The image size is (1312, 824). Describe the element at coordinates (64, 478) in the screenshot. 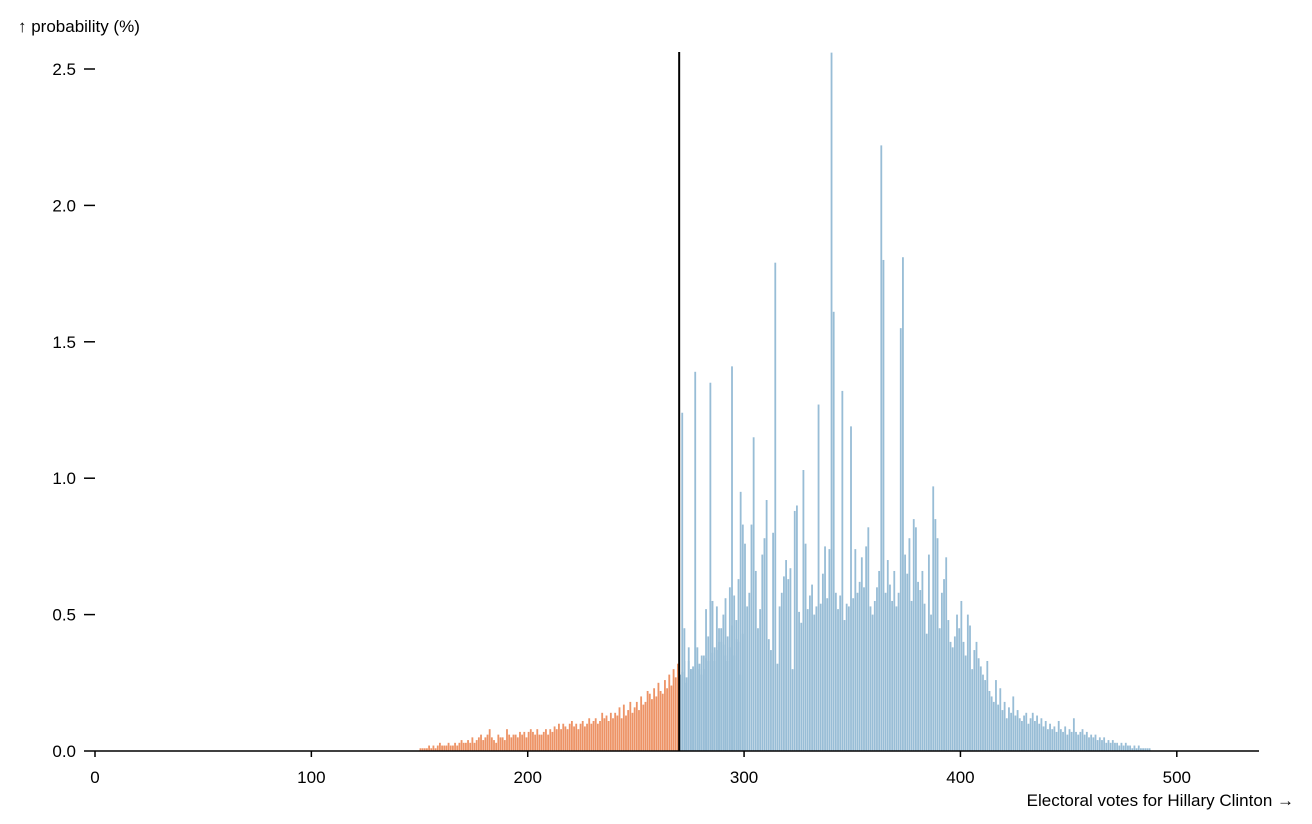

I see `y-tick-label: 1.0` at that location.